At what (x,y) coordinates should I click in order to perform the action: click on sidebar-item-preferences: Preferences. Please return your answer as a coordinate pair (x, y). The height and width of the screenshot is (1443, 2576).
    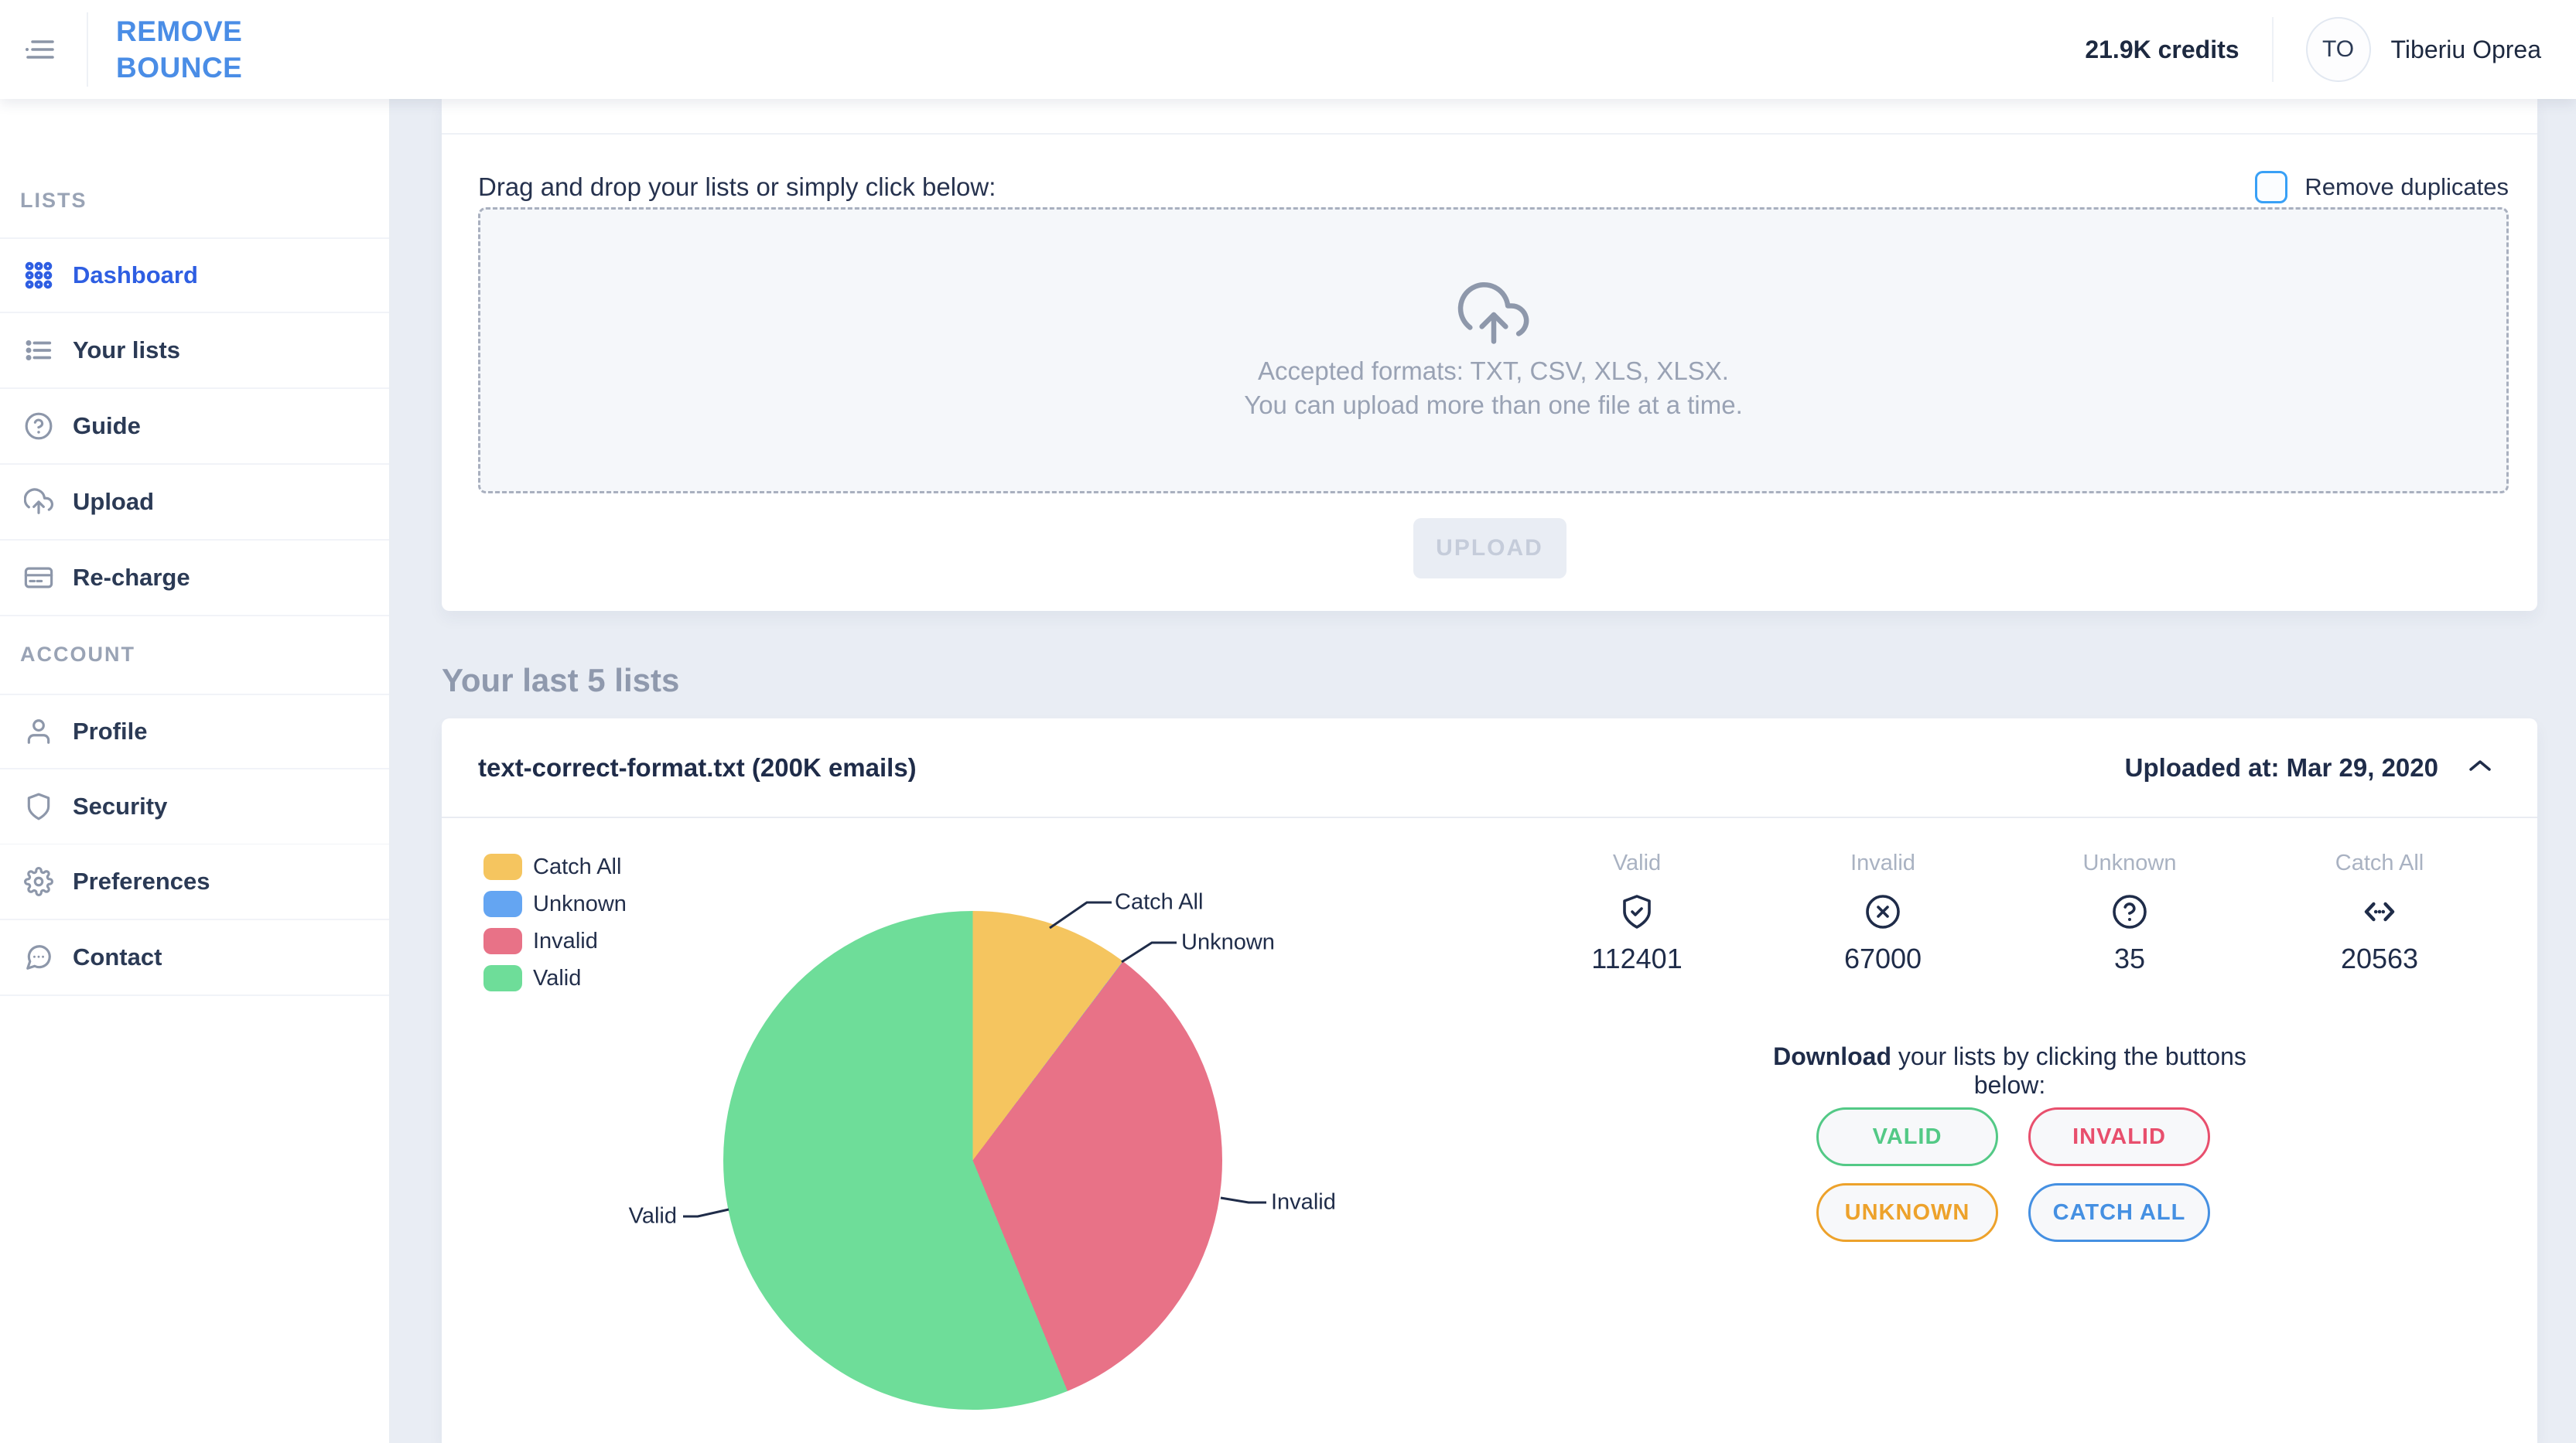
    Looking at the image, I should click on (194, 882).